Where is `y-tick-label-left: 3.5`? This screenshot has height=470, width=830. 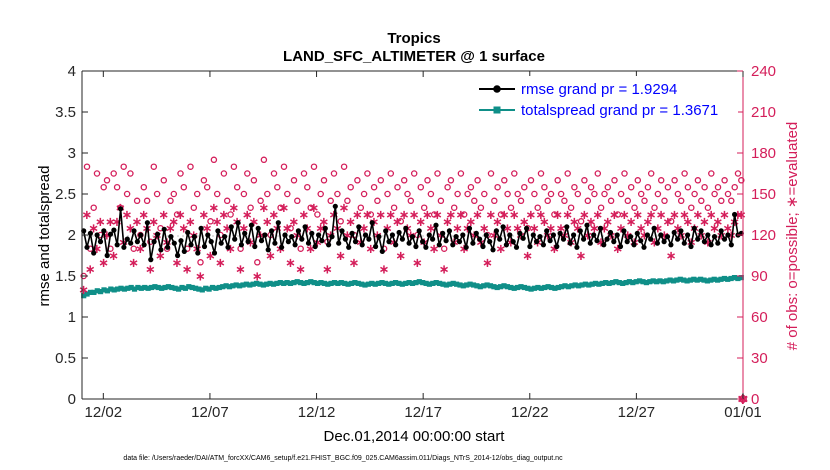 y-tick-label-left: 3.5 is located at coordinates (65, 112).